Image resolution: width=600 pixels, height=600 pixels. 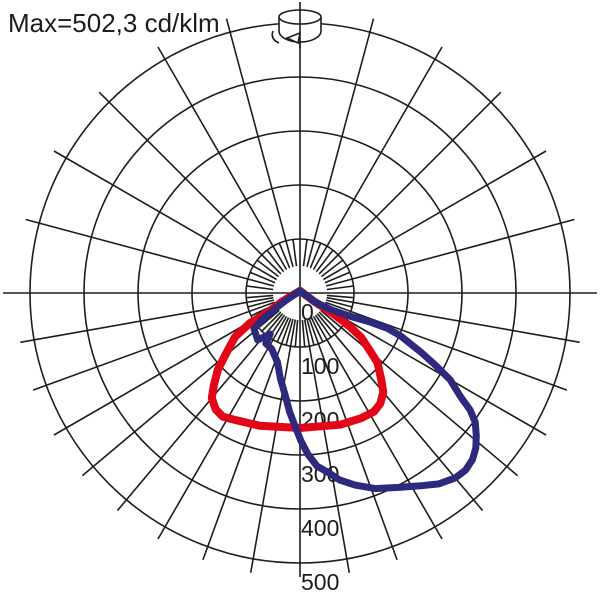 I want to click on rotation-arrowhead, so click(x=293, y=38).